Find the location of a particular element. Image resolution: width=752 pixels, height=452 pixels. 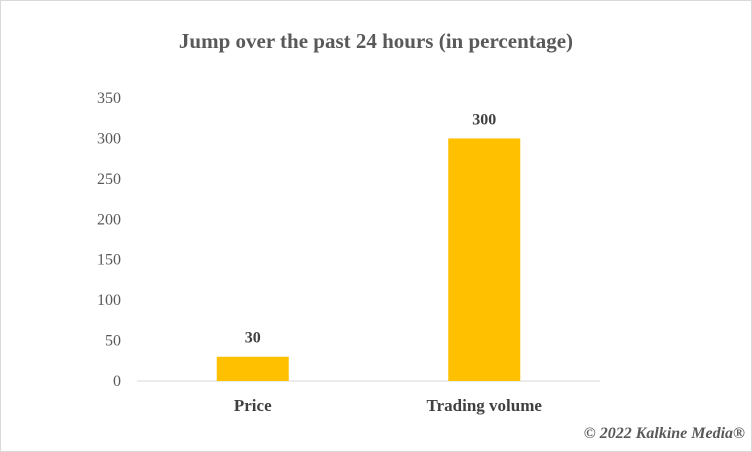

y-tick-label: 100 is located at coordinates (109, 300).